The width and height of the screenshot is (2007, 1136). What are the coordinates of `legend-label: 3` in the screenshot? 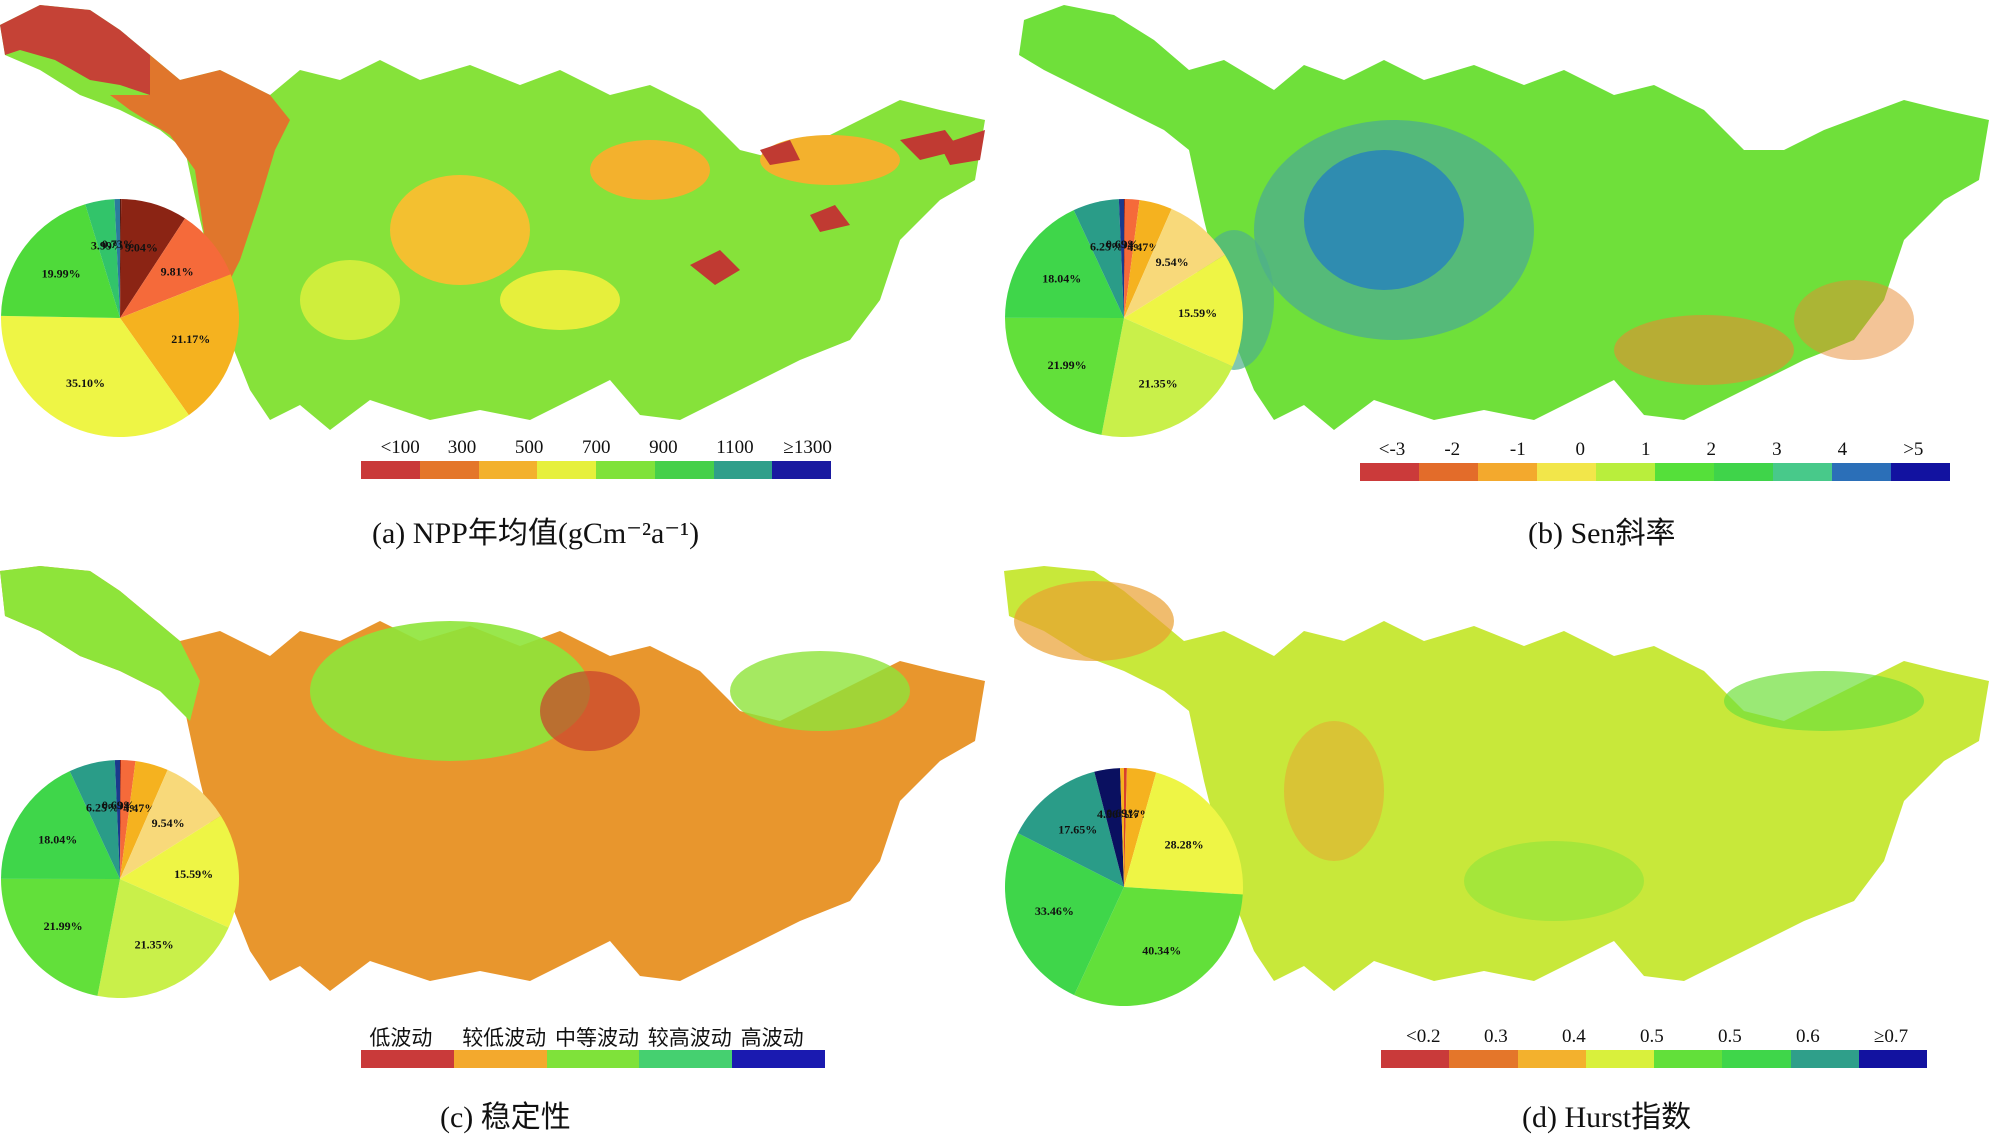 It's located at (1777, 449).